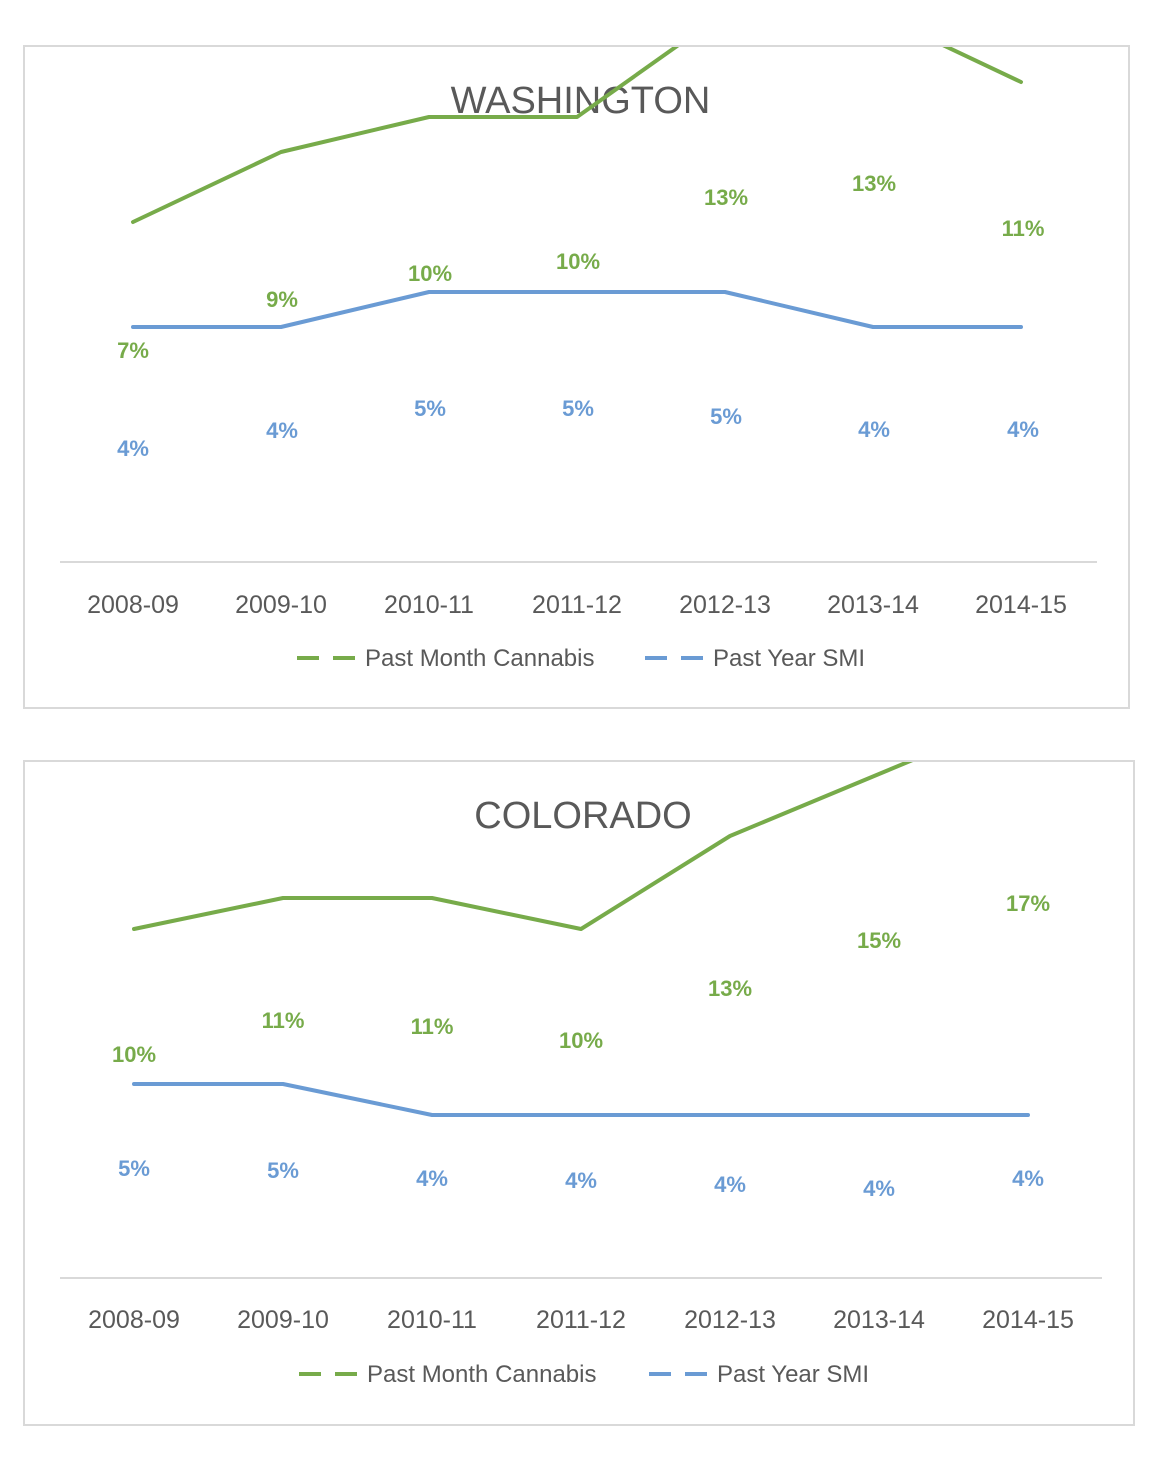 This screenshot has width=1160, height=1458. What do you see at coordinates (582, 816) in the screenshot?
I see `chart-title: COLORADO` at bounding box center [582, 816].